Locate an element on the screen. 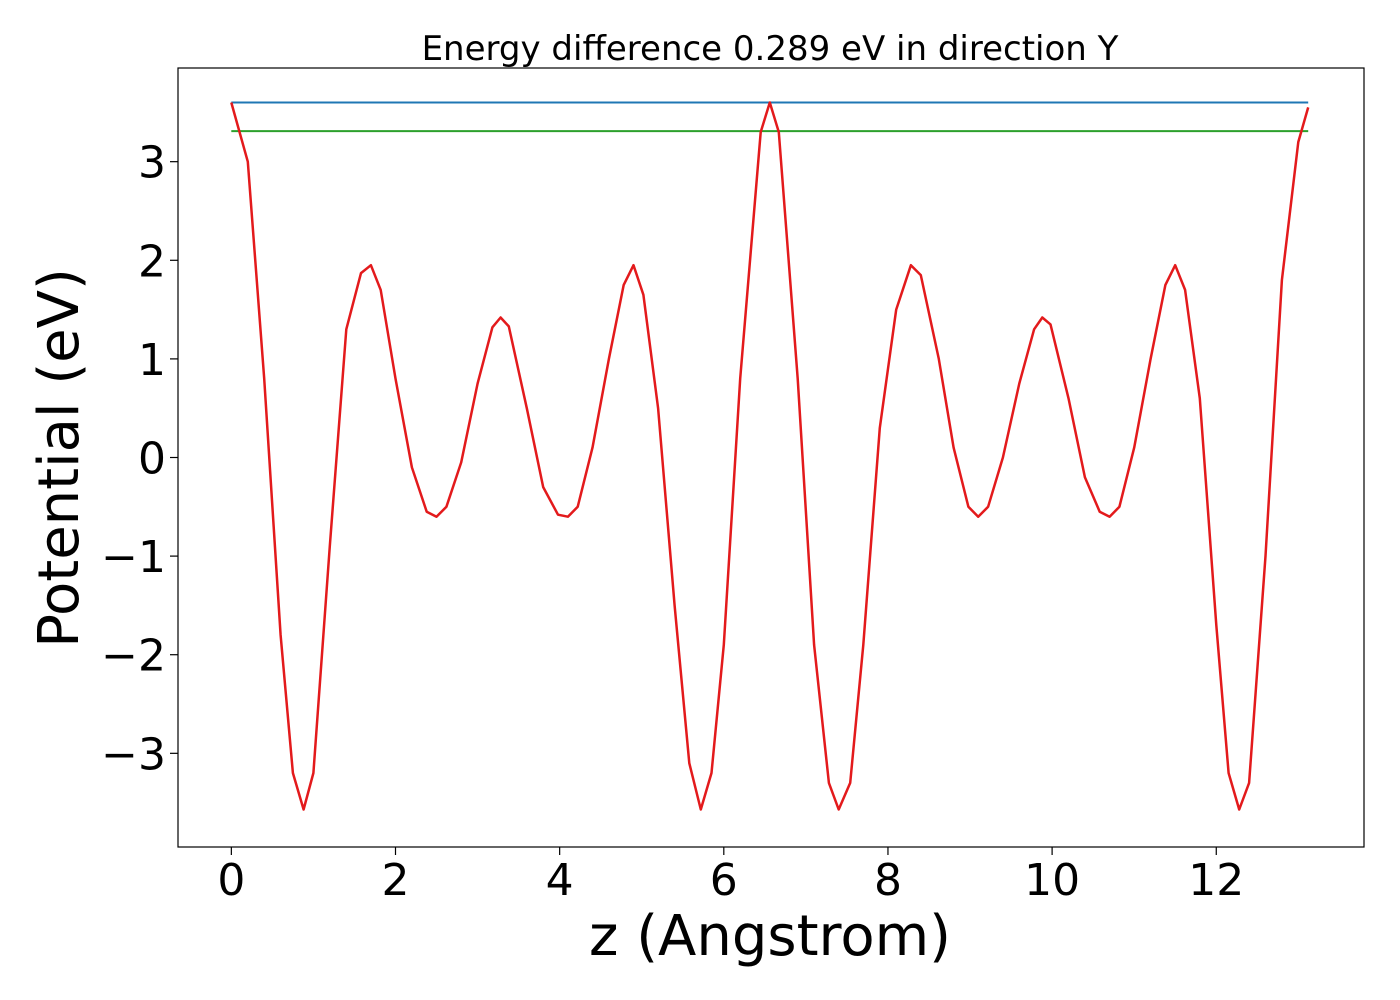  y-tick-label: −3 is located at coordinates (133, 754).